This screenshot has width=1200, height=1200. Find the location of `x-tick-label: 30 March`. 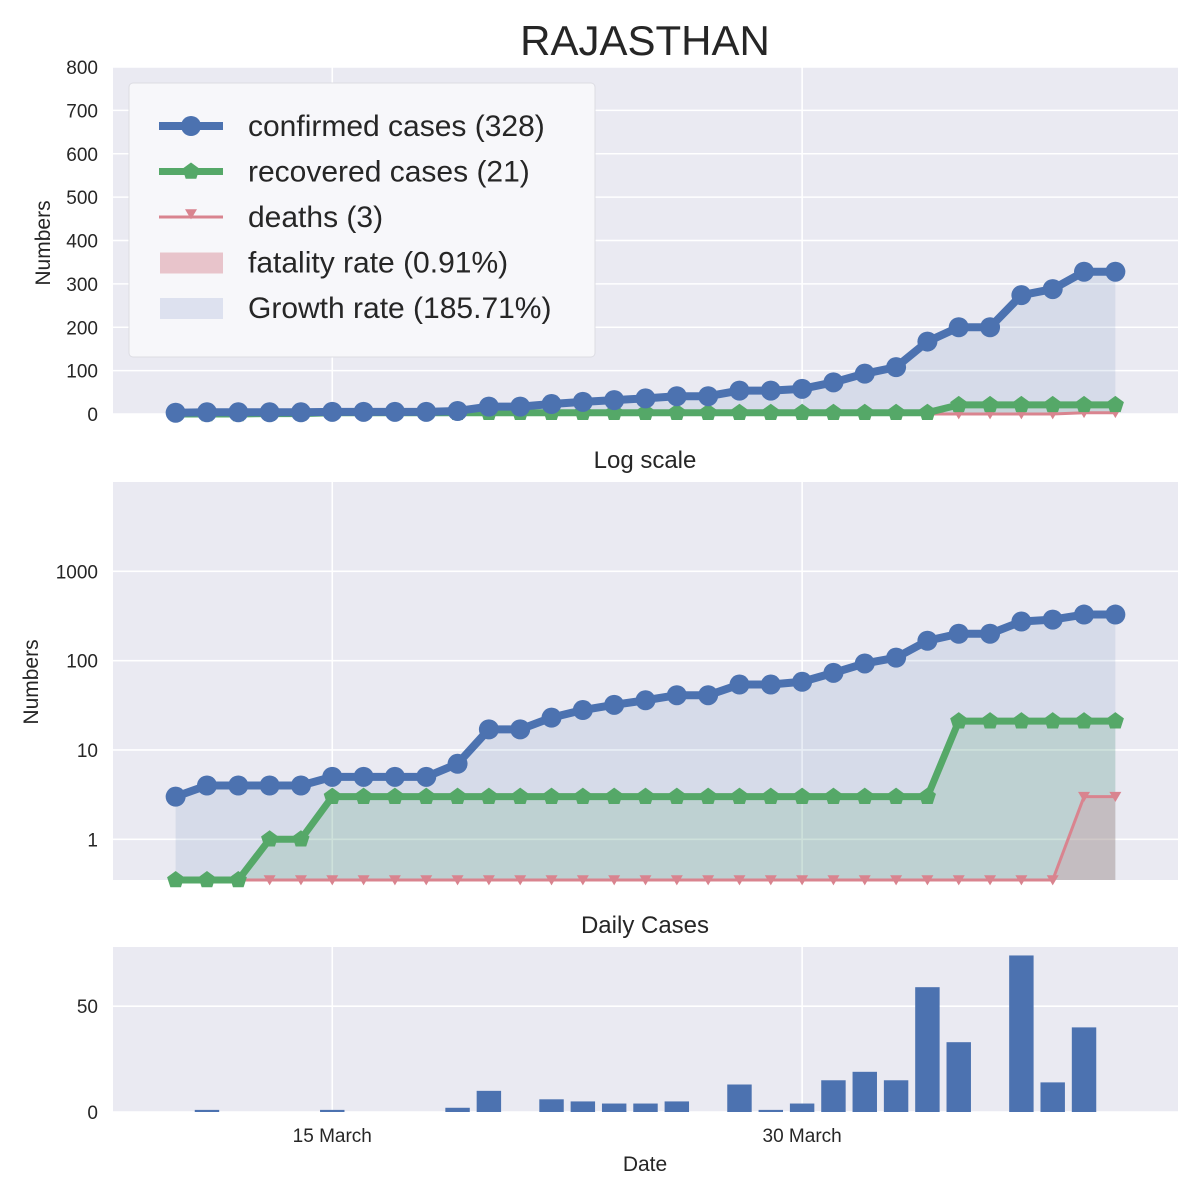

x-tick-label: 30 March is located at coordinates (802, 1136).